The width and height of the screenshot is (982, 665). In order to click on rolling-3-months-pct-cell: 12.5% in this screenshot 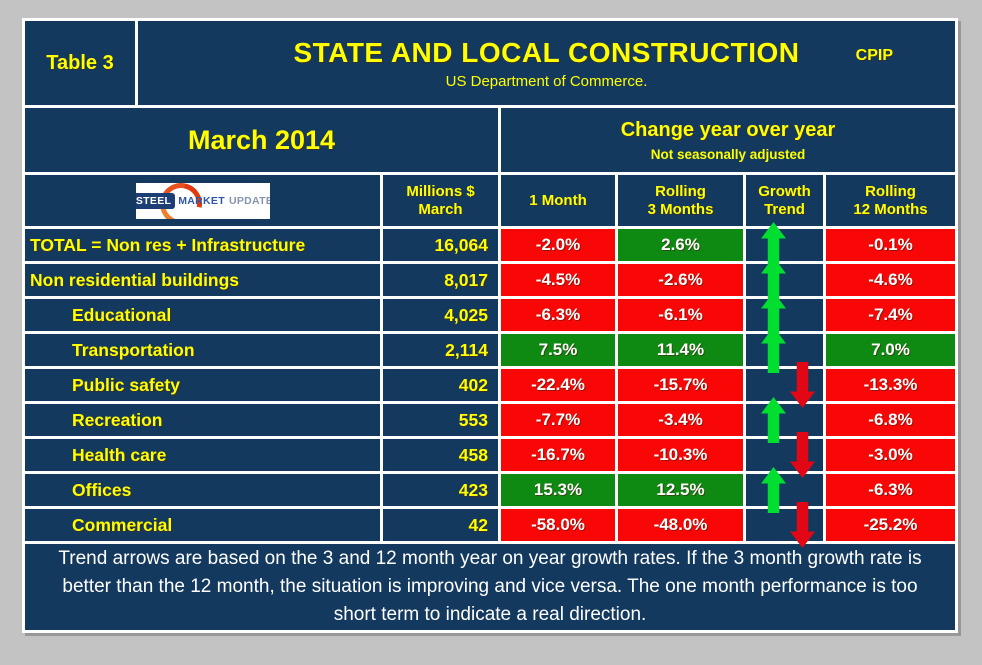, I will do `click(680, 490)`.